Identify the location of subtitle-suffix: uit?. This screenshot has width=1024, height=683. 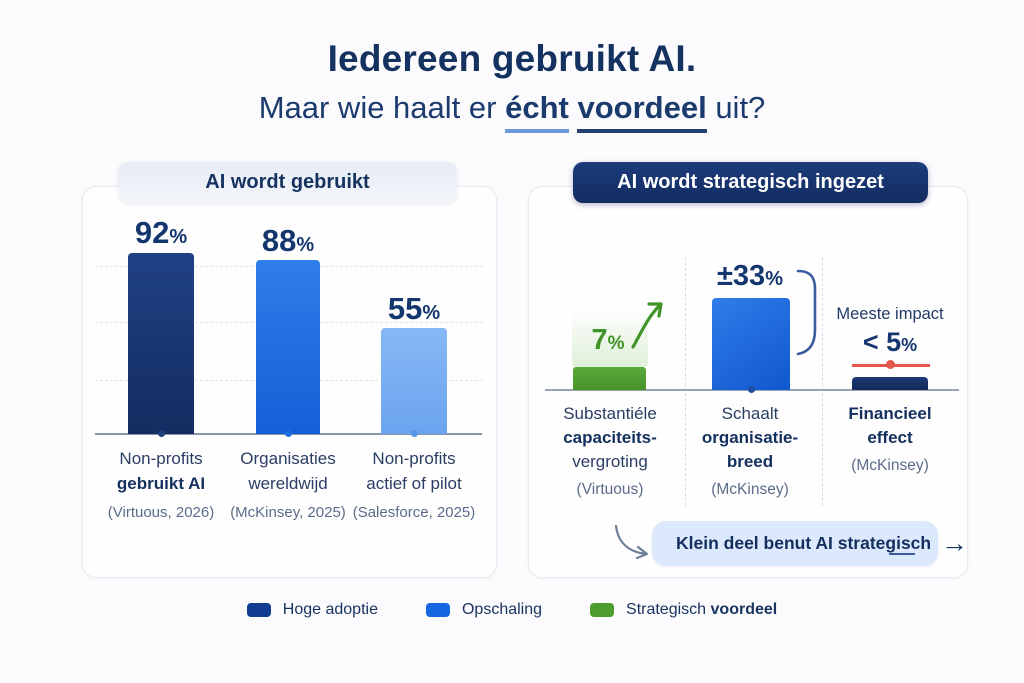
(740, 107).